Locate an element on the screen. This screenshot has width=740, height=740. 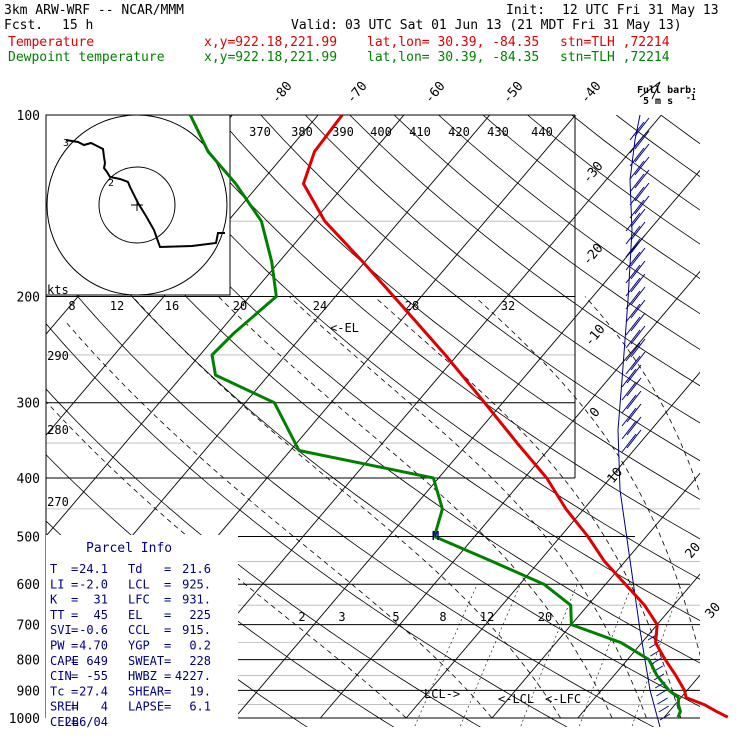
hodograph-trace is located at coordinates (145, 194).